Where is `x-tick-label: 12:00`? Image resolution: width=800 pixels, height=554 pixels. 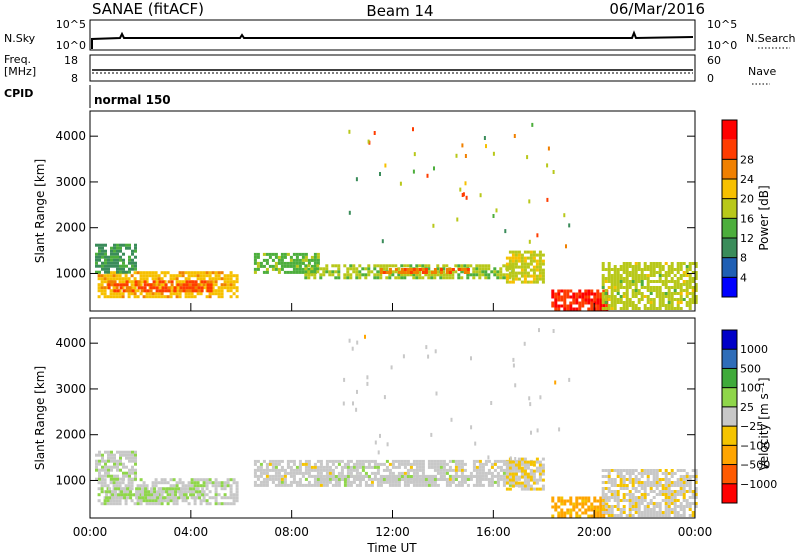
x-tick-label: 12:00 is located at coordinates (392, 532).